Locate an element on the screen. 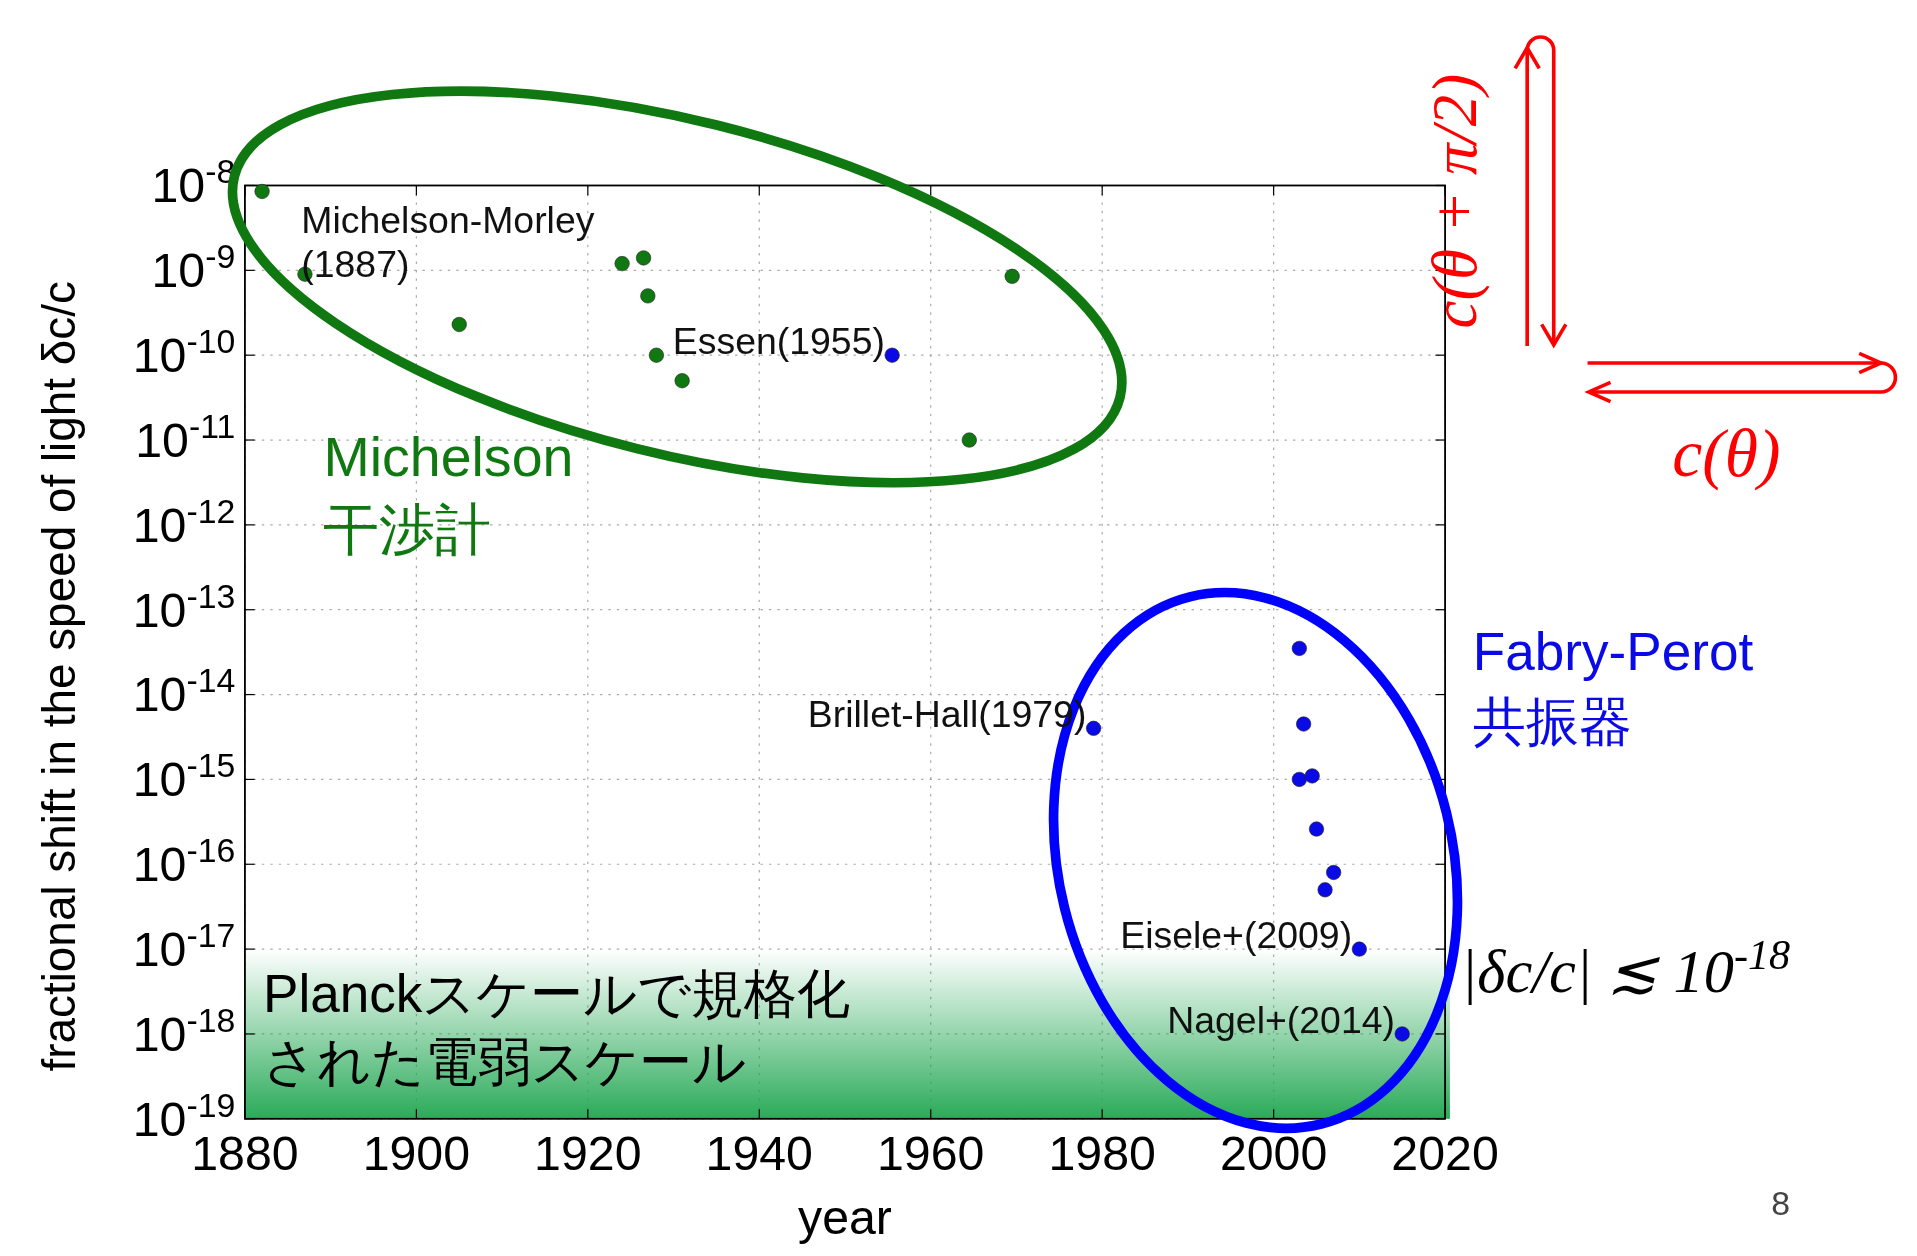 The height and width of the screenshot is (1256, 1917). x-tick-label: 2020 is located at coordinates (1445, 1152).